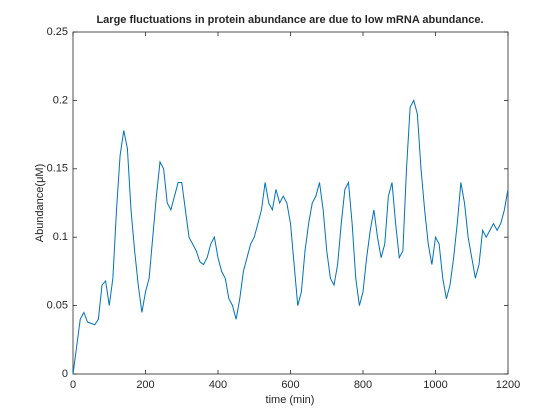  What do you see at coordinates (60, 100) in the screenshot?
I see `y-tick-label: 0.2` at bounding box center [60, 100].